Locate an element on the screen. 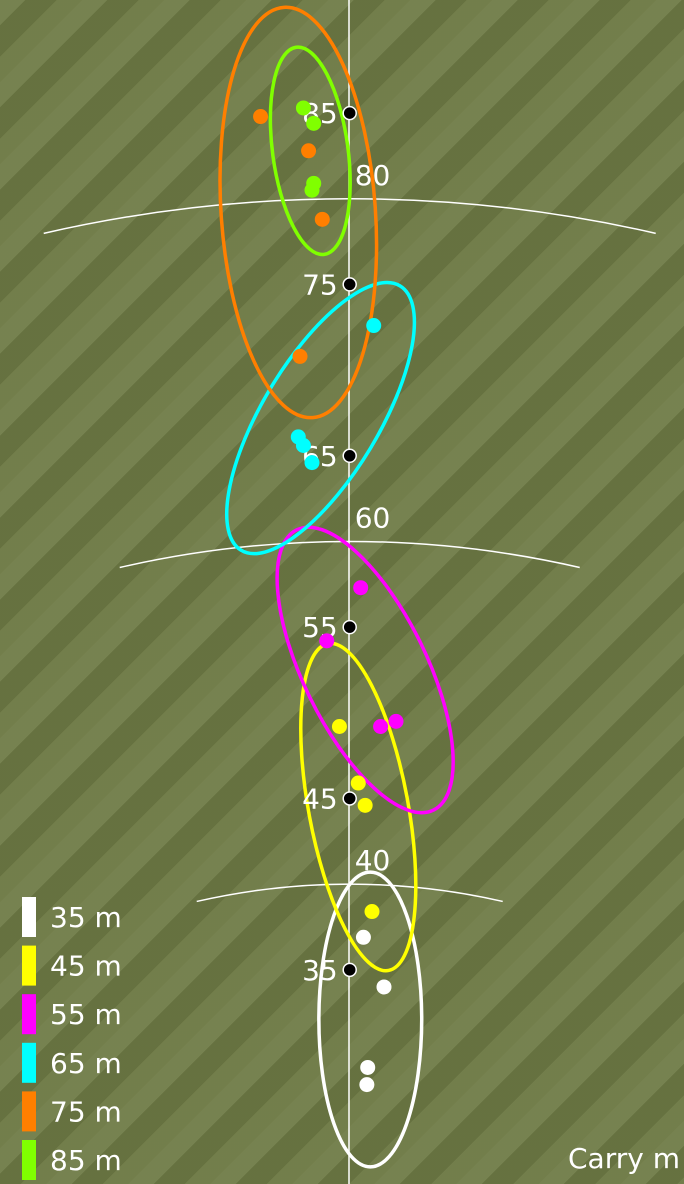 This screenshot has height=1184, width=684. y-tick-label: 45 is located at coordinates (320, 798).